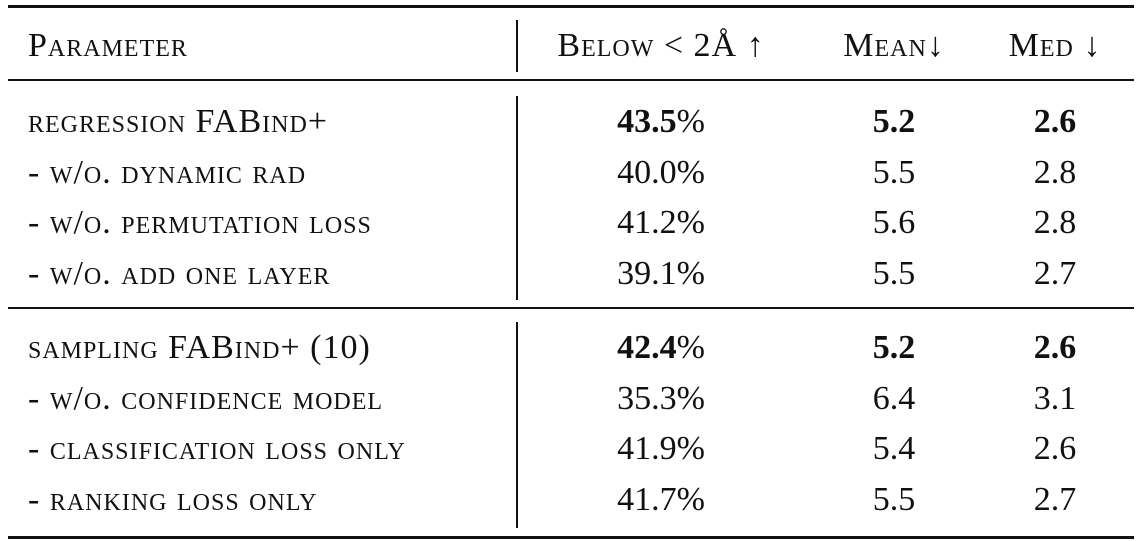  What do you see at coordinates (647, 347) in the screenshot?
I see `below-value: 42.4` at bounding box center [647, 347].